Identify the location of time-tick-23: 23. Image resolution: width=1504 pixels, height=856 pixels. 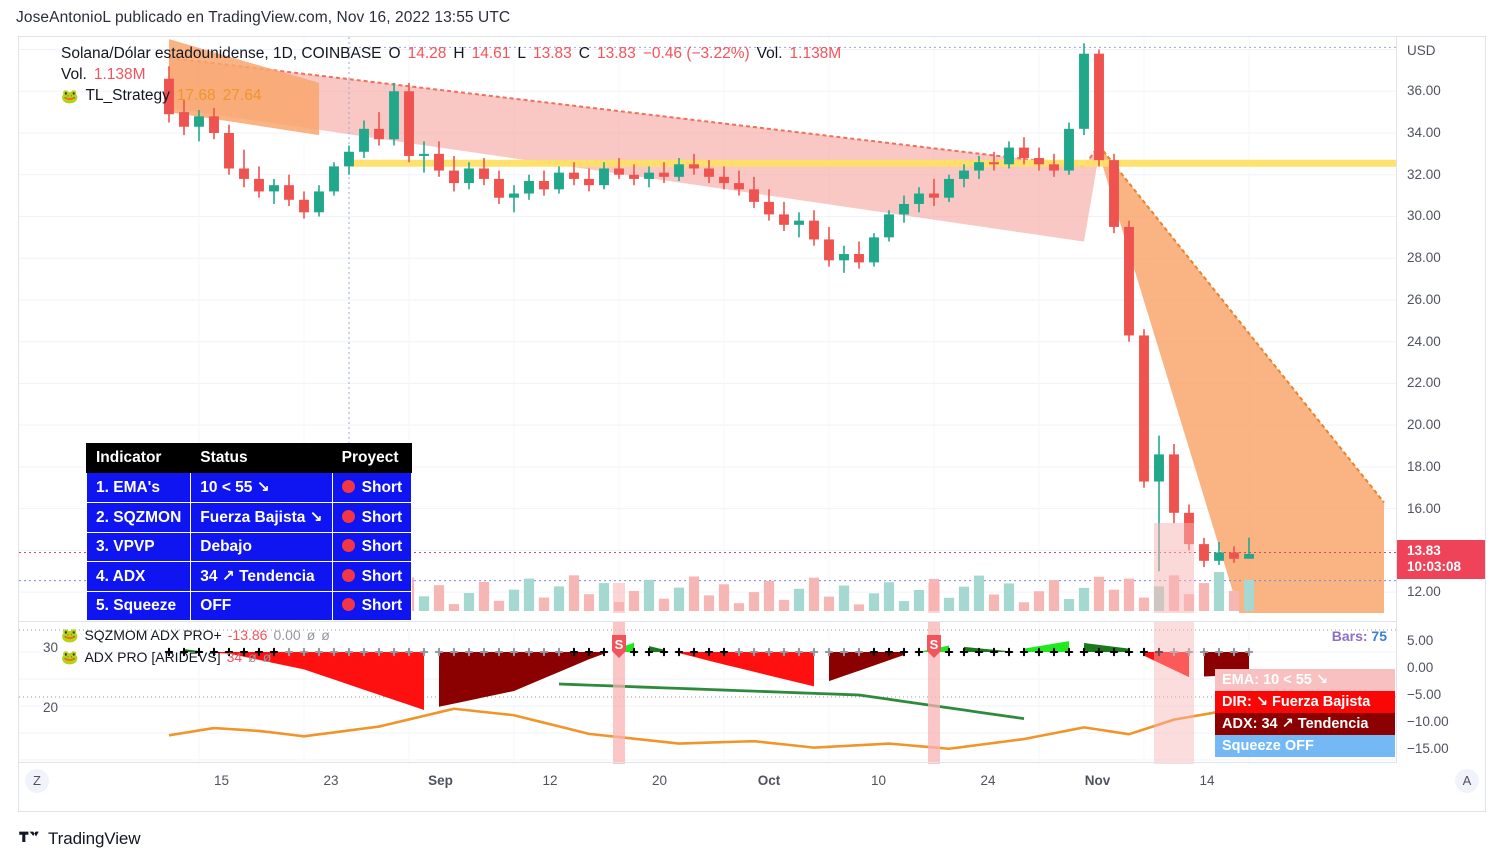
(331, 780).